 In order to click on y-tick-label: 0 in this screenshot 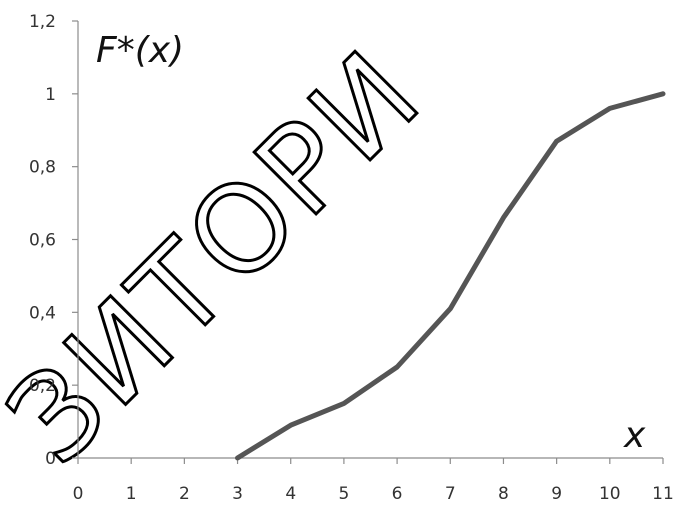, I will do `click(50, 459)`.